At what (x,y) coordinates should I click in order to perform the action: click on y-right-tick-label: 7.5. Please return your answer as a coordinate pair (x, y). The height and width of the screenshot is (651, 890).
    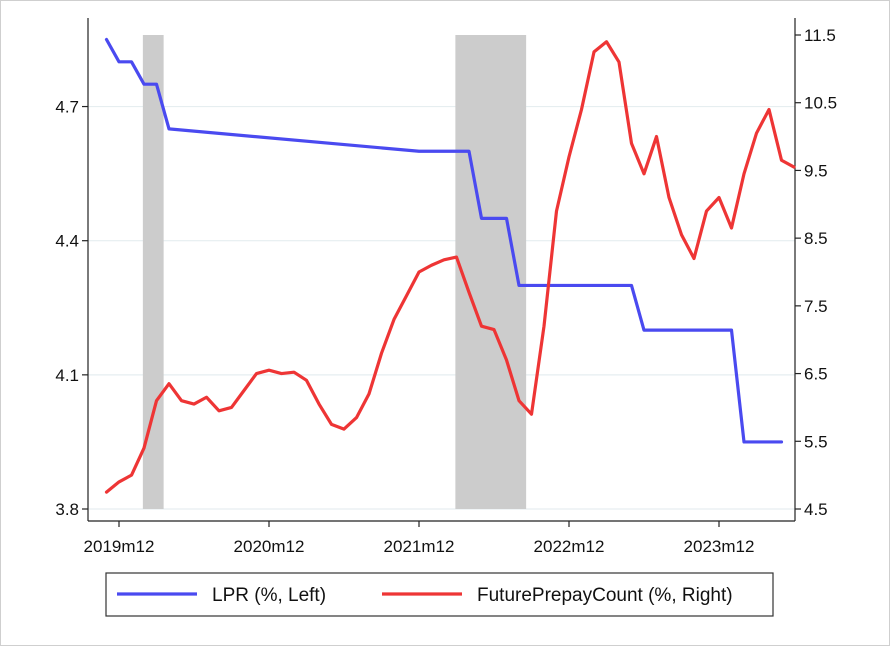
    Looking at the image, I should click on (816, 306).